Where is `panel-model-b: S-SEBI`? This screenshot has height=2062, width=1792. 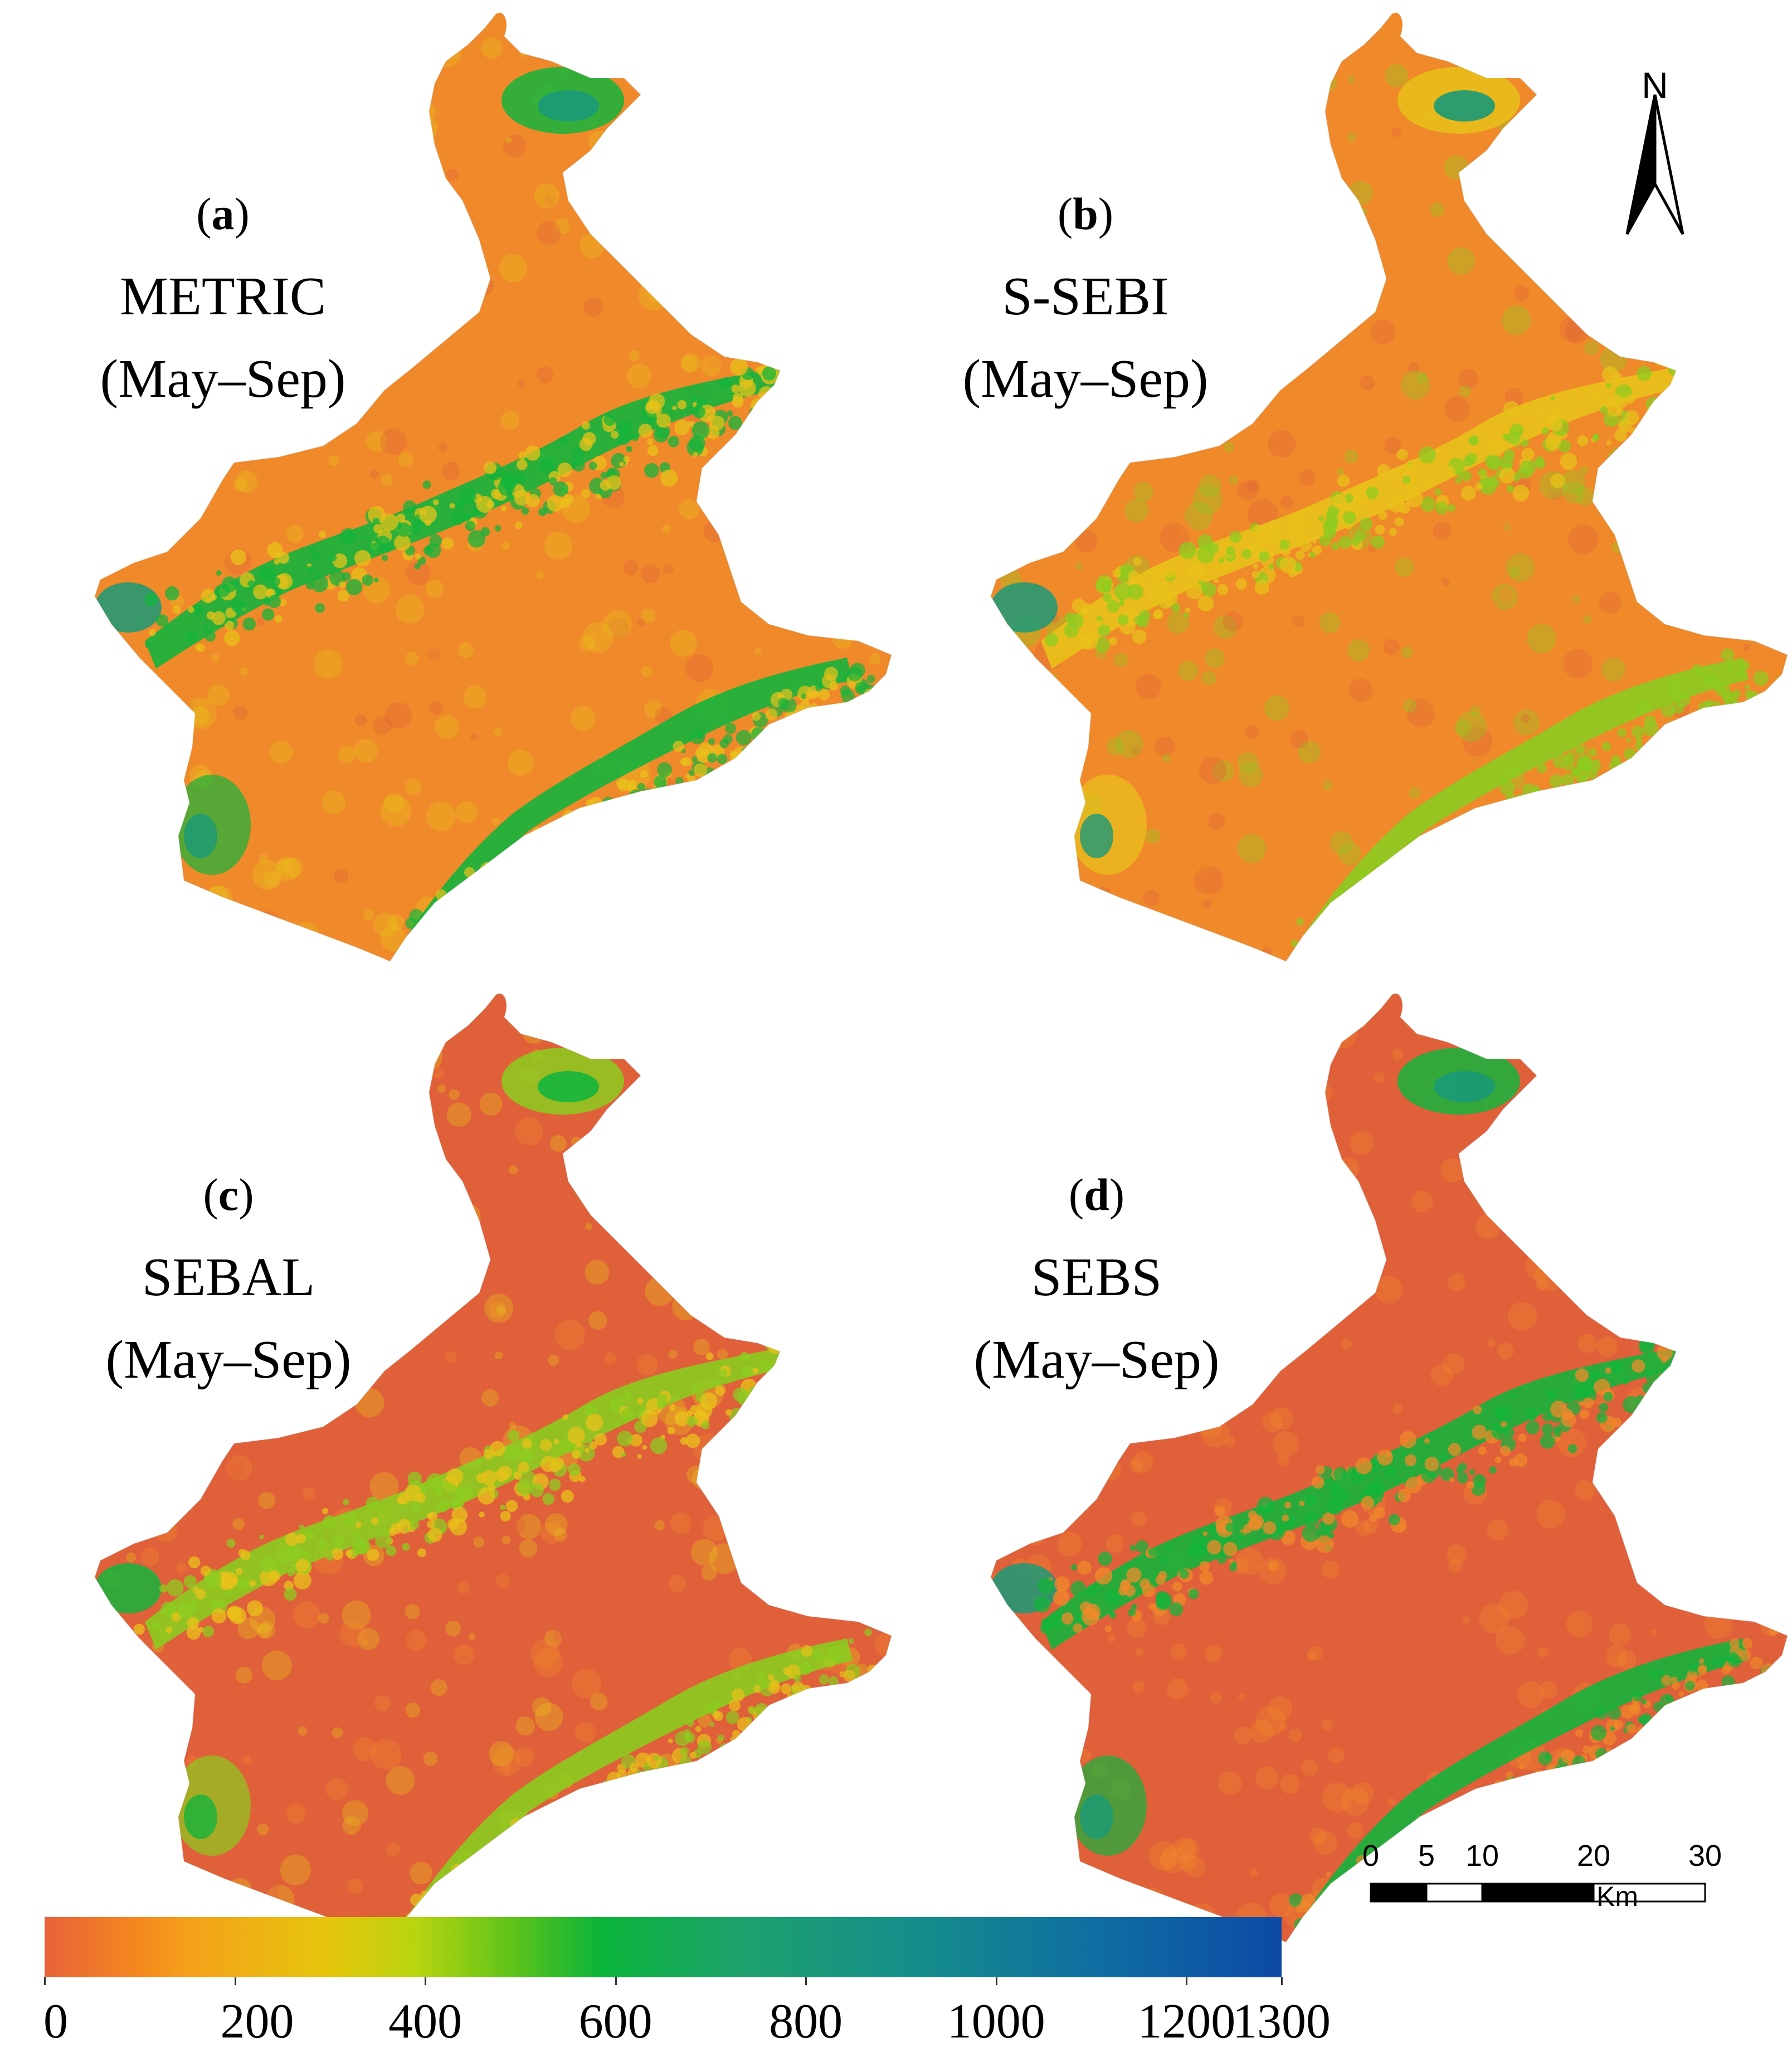
panel-model-b: S-SEBI is located at coordinates (1085, 296).